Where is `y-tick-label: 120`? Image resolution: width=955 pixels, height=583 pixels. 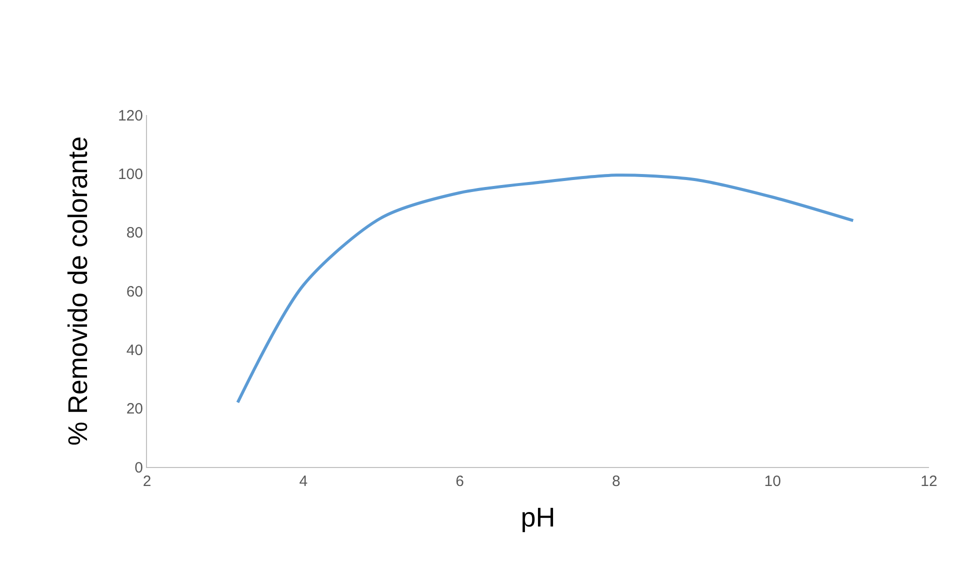 y-tick-label: 120 is located at coordinates (130, 115).